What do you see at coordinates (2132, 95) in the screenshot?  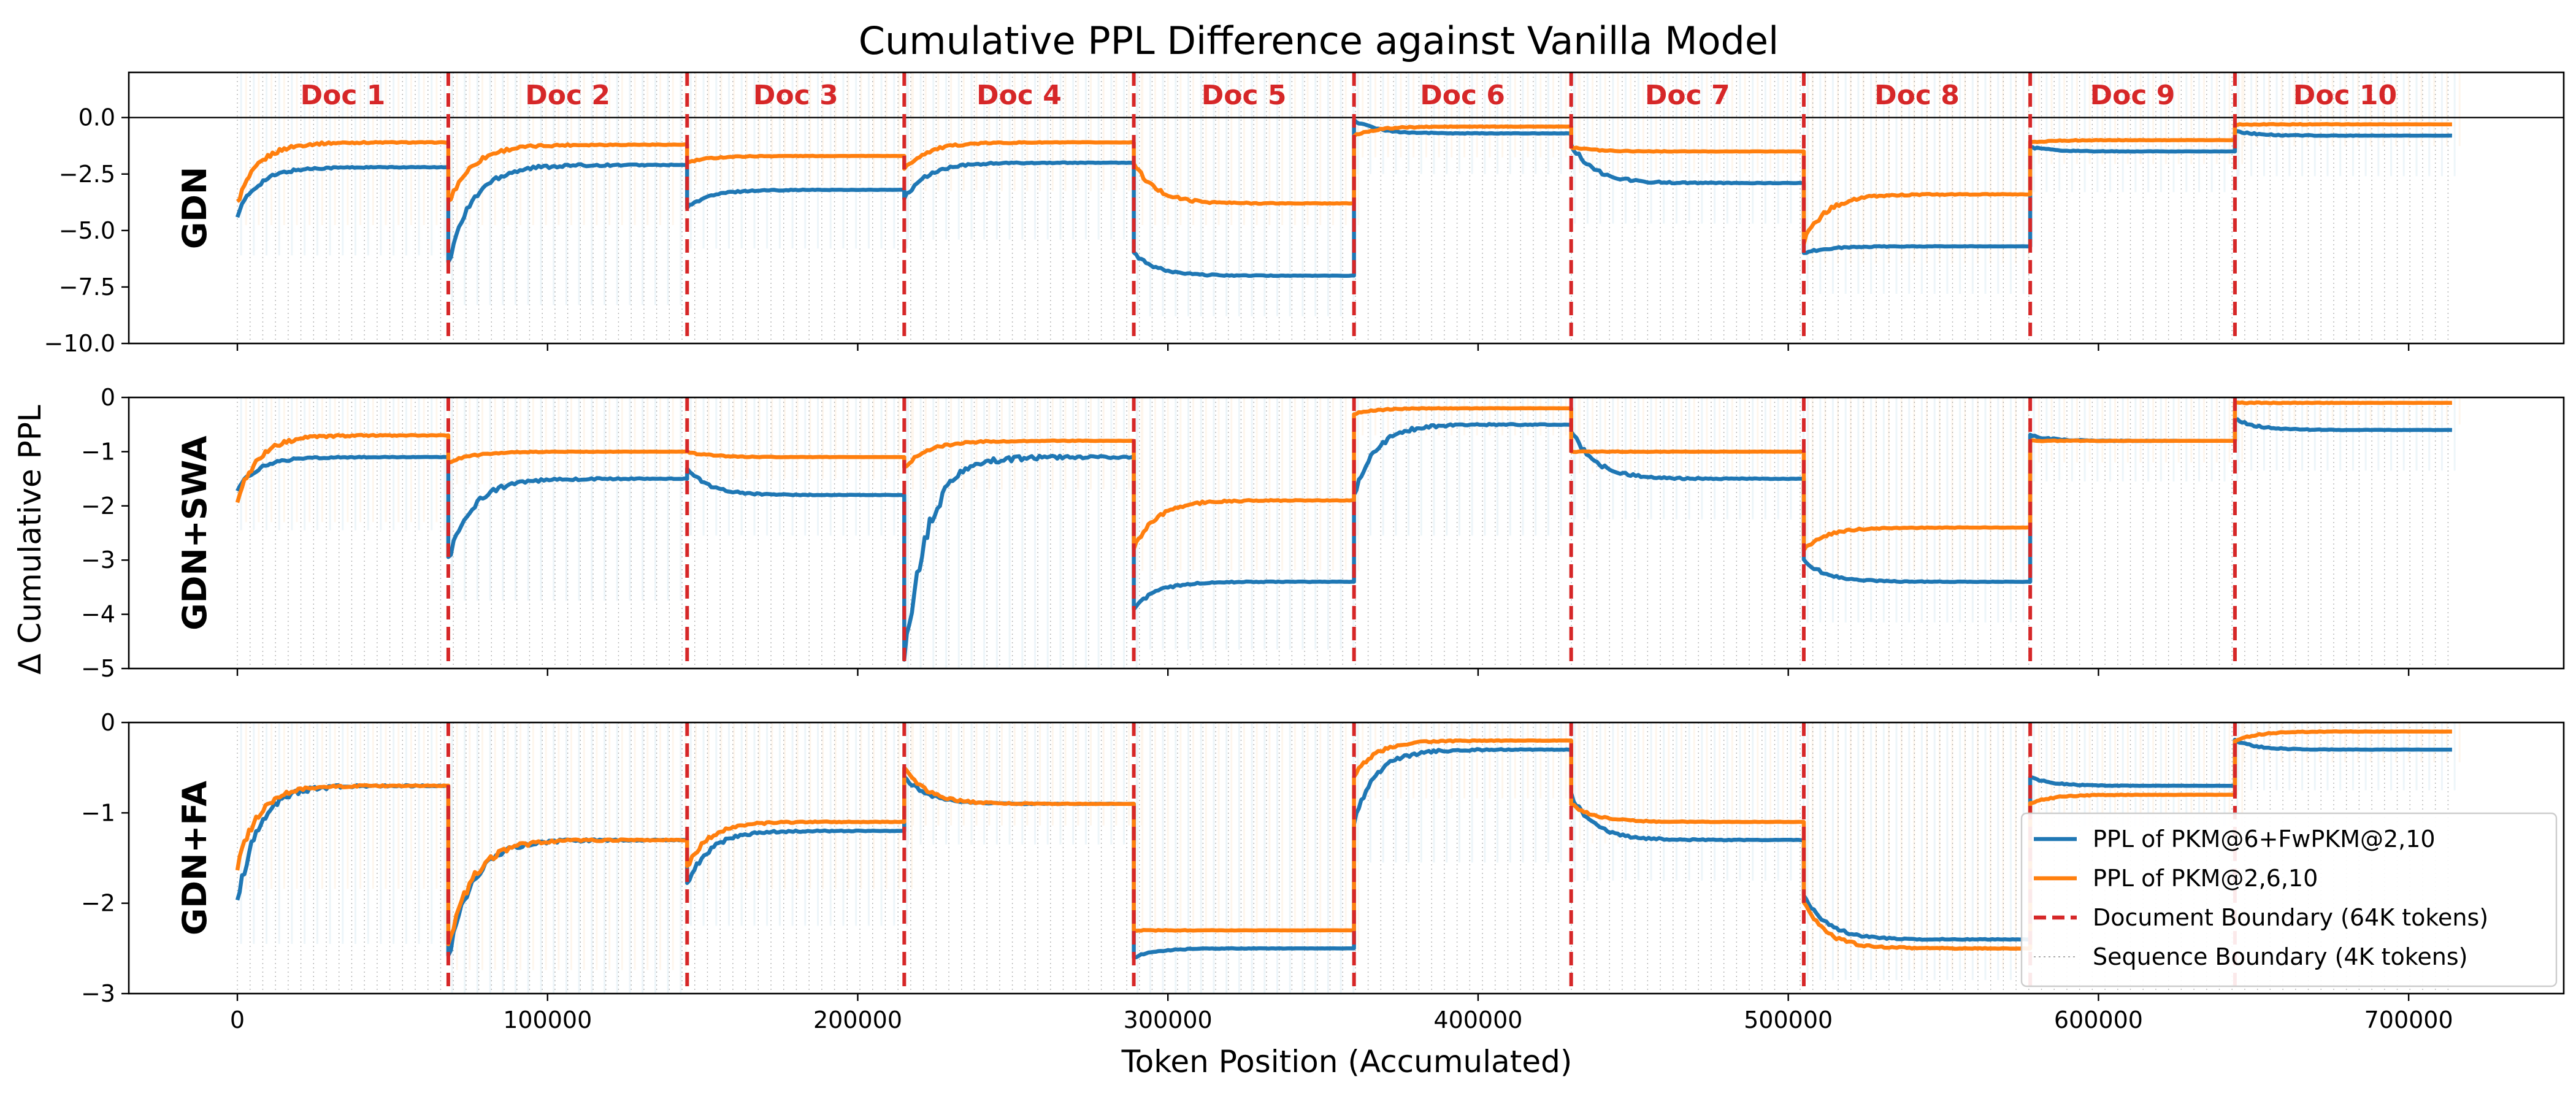 I see `doc-label: Doc 9` at bounding box center [2132, 95].